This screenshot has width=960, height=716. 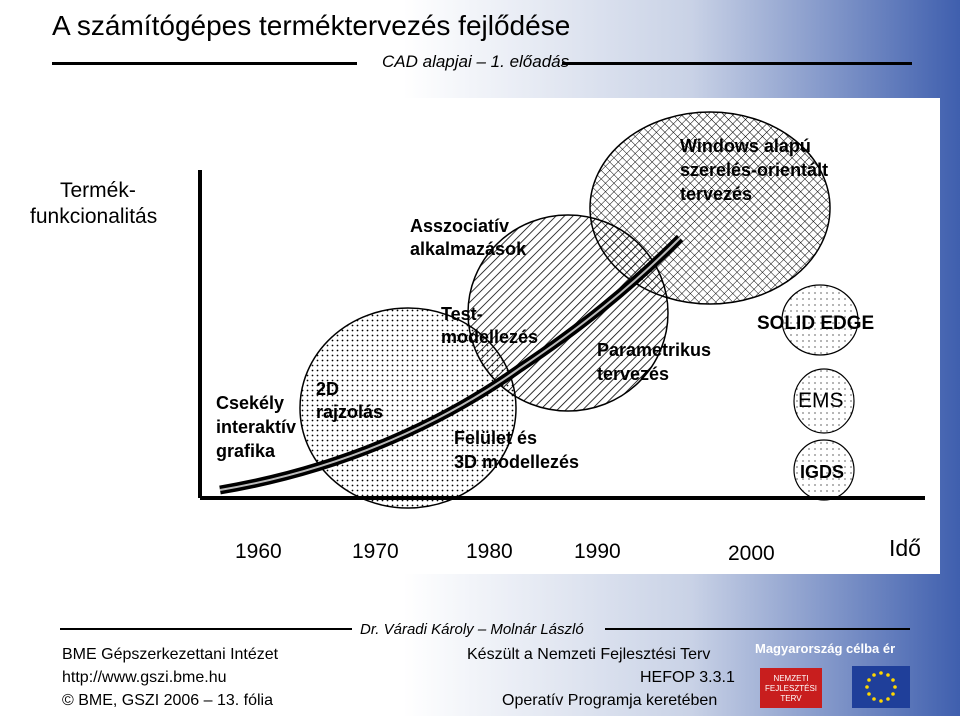 What do you see at coordinates (246, 451) in the screenshot?
I see `stage-low-line3: grafika` at bounding box center [246, 451].